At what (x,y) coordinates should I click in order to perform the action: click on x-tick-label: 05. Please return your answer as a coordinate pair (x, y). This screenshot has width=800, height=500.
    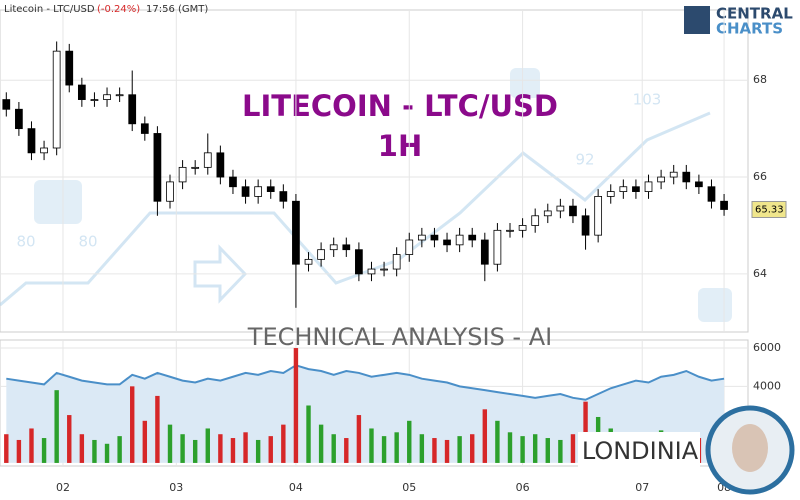
    Looking at the image, I should click on (409, 487).